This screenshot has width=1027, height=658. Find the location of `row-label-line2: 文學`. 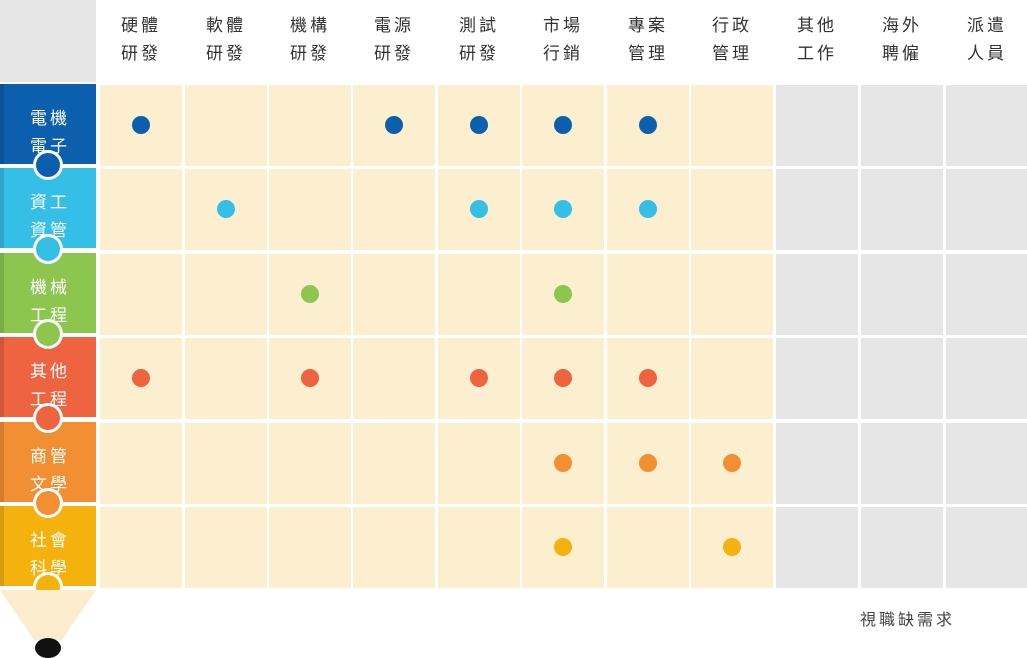

row-label-line2: 文學 is located at coordinates (50, 485).